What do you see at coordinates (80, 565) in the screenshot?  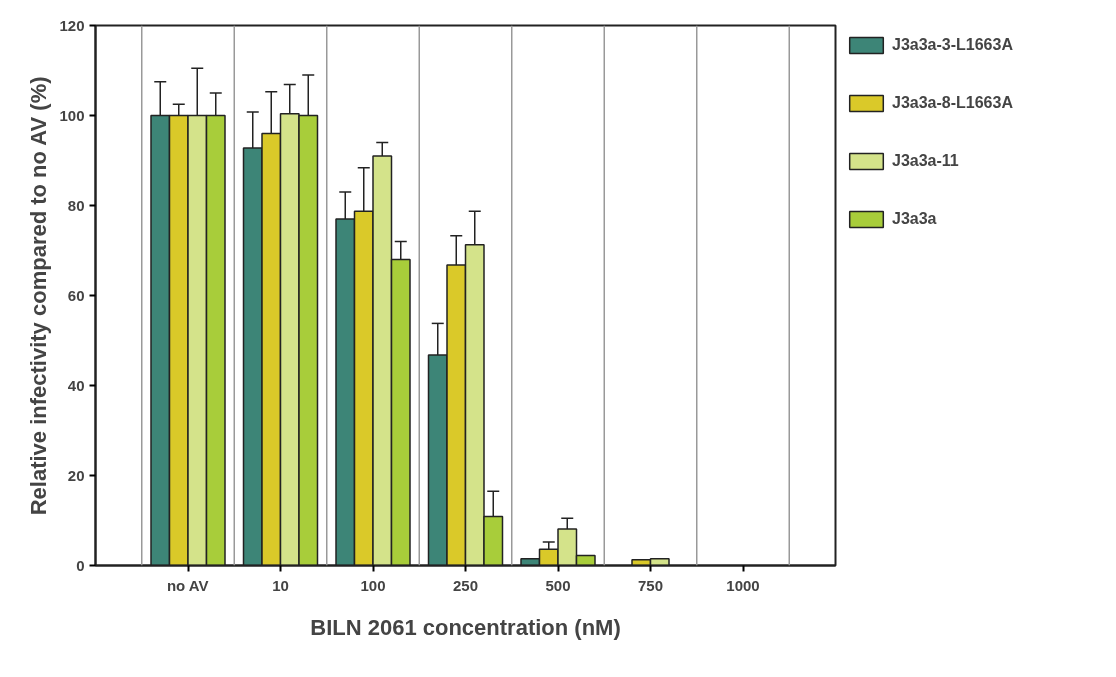 I see `y-tick-label: 0` at bounding box center [80, 565].